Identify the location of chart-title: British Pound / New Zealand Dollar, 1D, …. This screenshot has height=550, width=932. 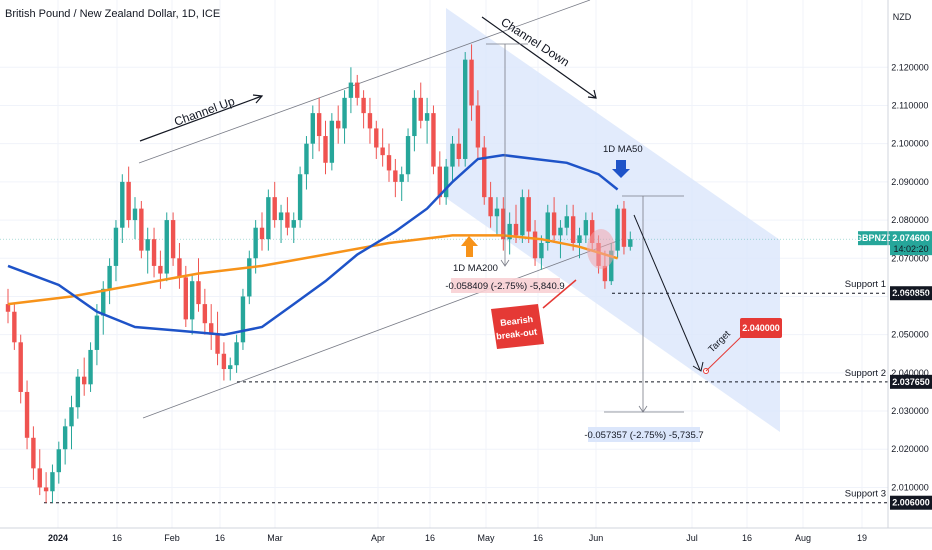
(112, 14).